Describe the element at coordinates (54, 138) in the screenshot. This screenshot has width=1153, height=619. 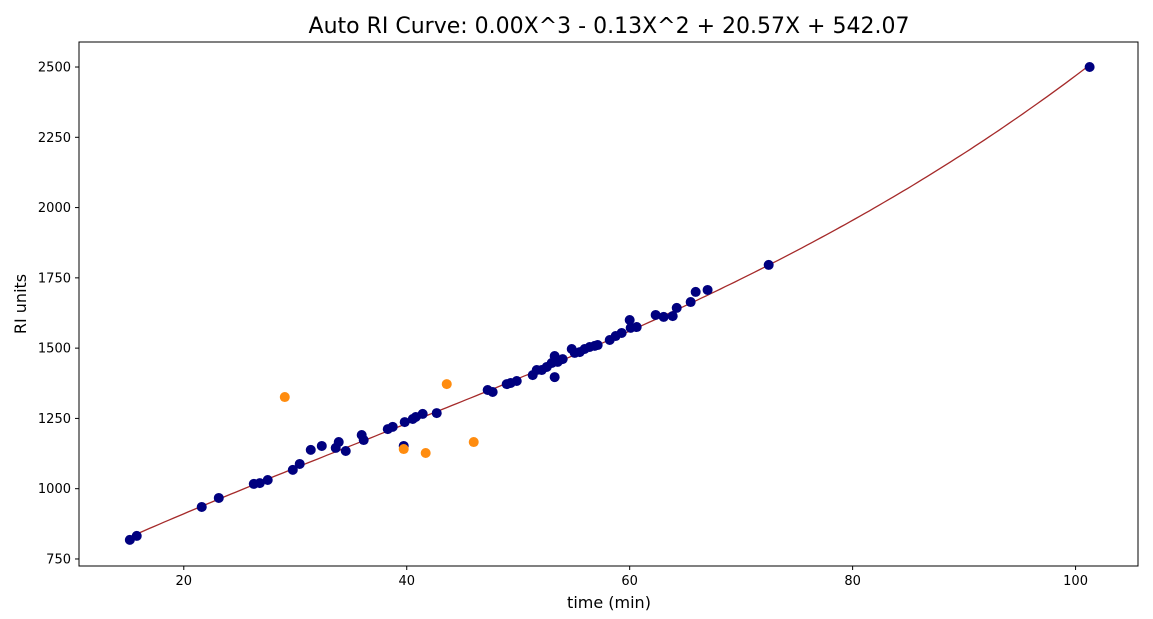
I see `y-tick-label: 2250` at that location.